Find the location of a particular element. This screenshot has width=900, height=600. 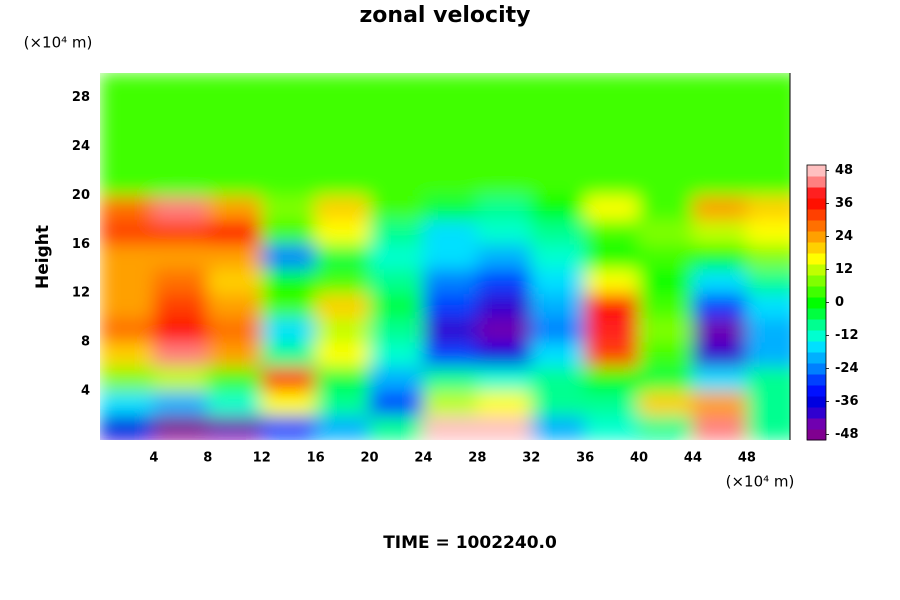

time-label: TIME = 1002240.0 is located at coordinates (470, 543).